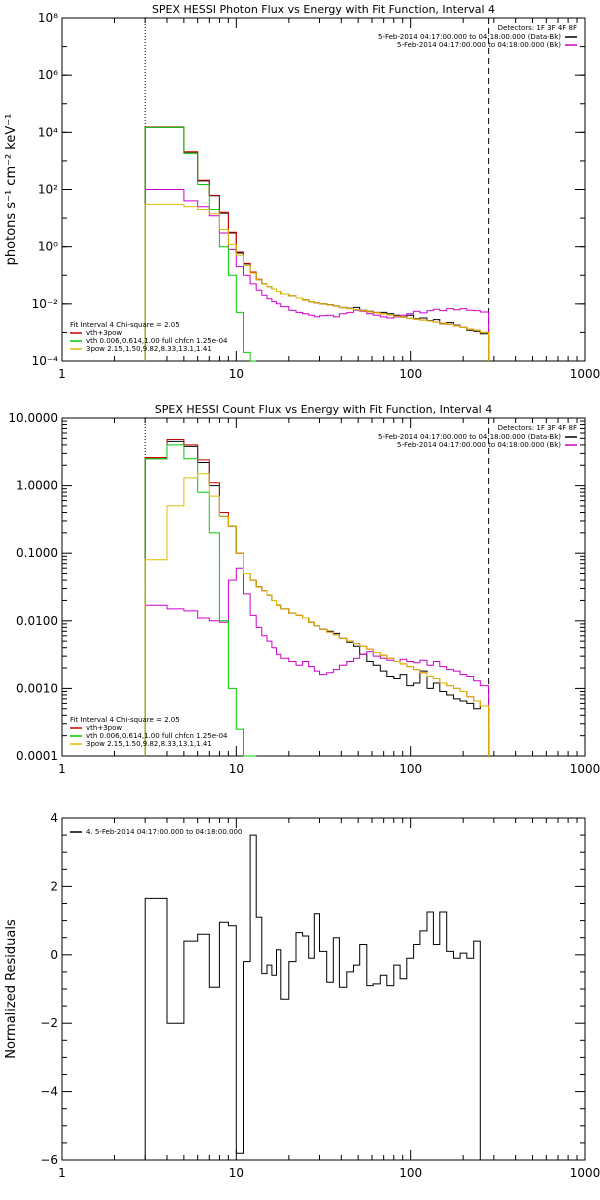  I want to click on y-tick-label: 4, so click(54, 818).